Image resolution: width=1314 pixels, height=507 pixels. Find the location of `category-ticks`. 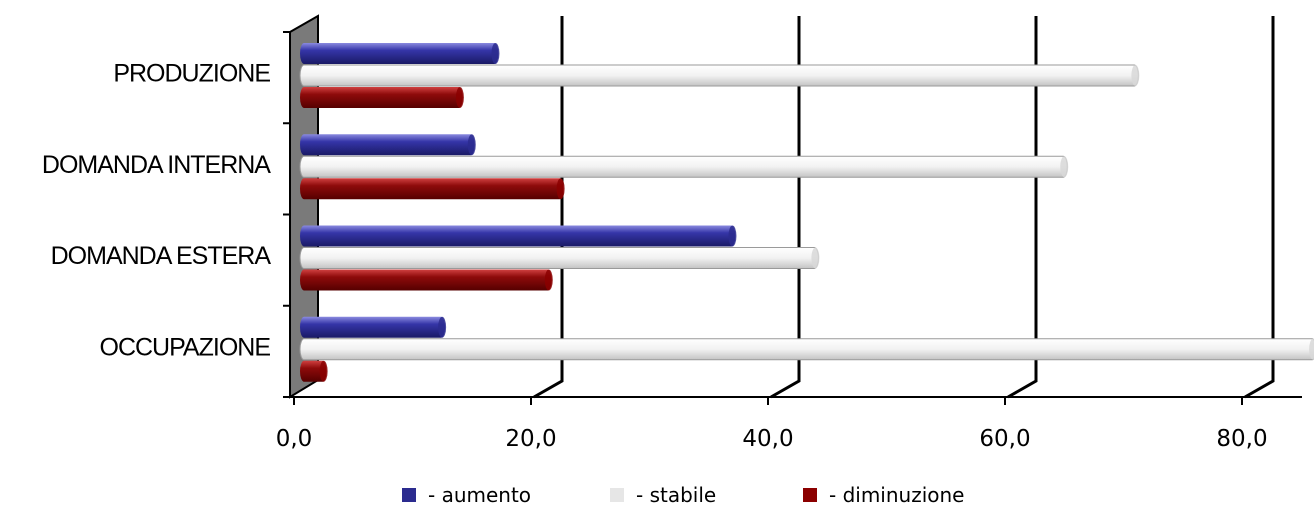

category-ticks is located at coordinates (286, 214).